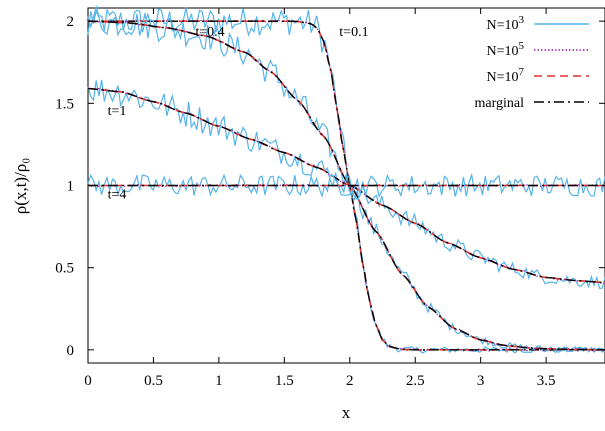 The image size is (605, 431). What do you see at coordinates (64, 269) in the screenshot?
I see `y-tick-label: 0.5` at bounding box center [64, 269].